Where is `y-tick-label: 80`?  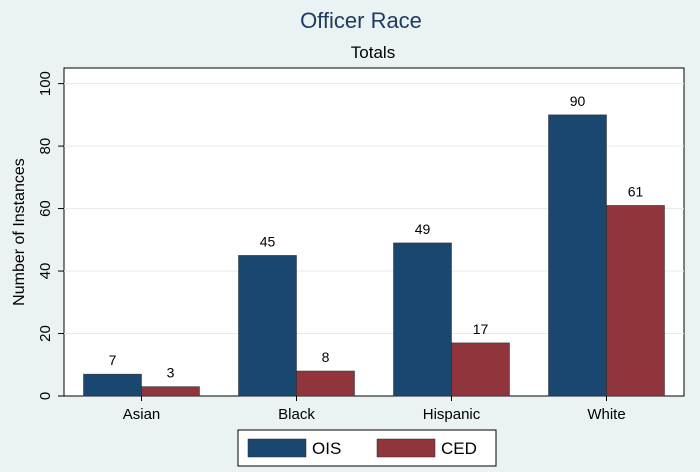 y-tick-label: 80 is located at coordinates (45, 146).